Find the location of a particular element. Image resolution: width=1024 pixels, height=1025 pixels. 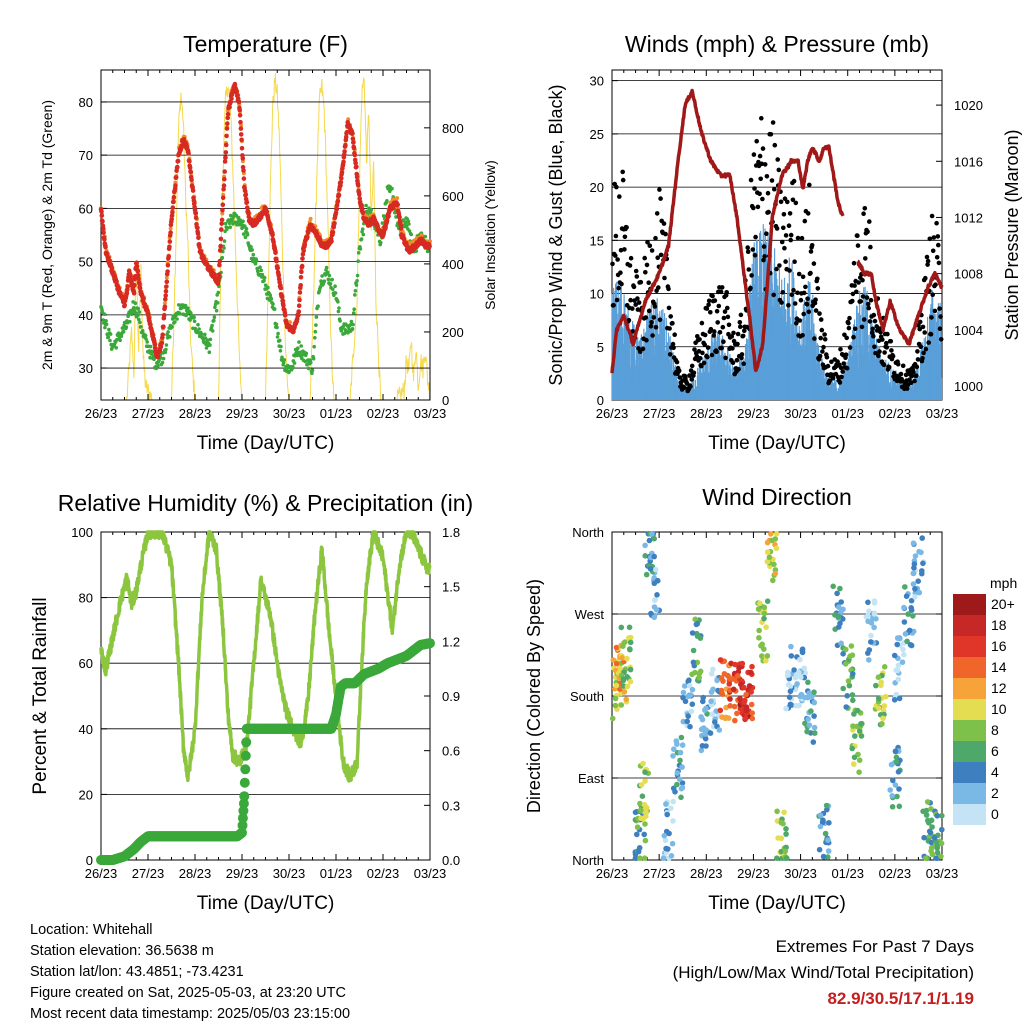

y2-tick-label: 0.6 is located at coordinates (451, 751).